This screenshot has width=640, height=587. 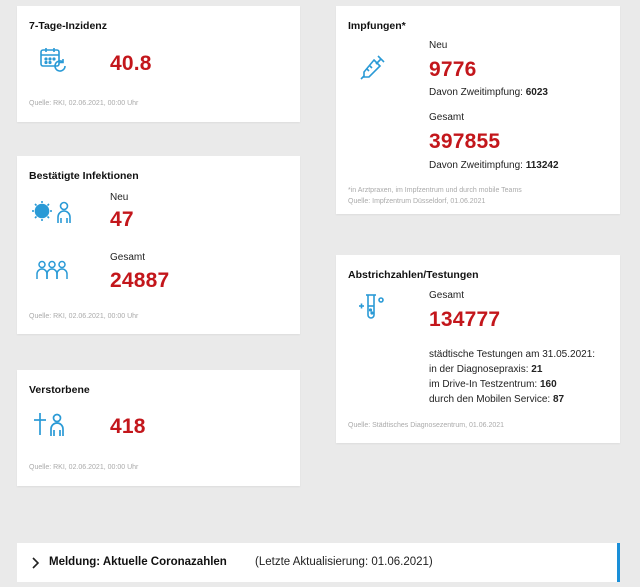 What do you see at coordinates (131, 63) in the screenshot?
I see `incidence-value: 40.8` at bounding box center [131, 63].